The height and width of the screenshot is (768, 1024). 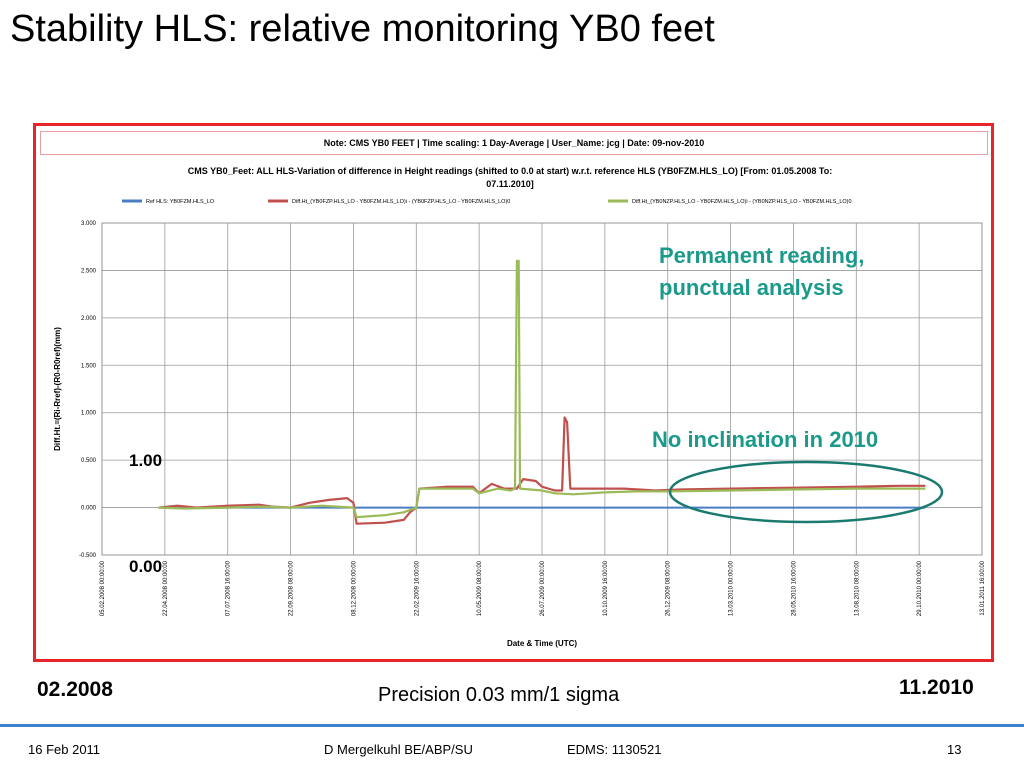 What do you see at coordinates (762, 255) in the screenshot?
I see `annotation-permanent-reading: Permanent reading,` at bounding box center [762, 255].